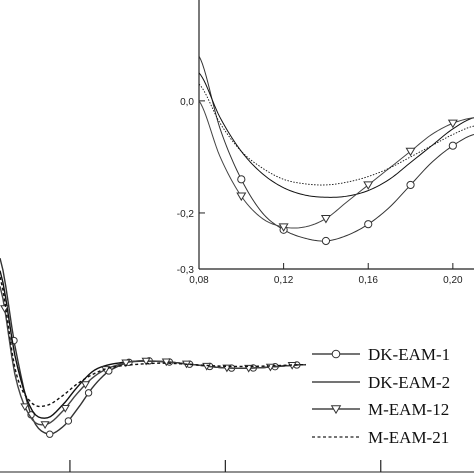 Image resolution: width=474 pixels, height=474 pixels. Describe the element at coordinates (187, 102) in the screenshot. I see `inset-y-tick-label-0: 0,0` at that location.